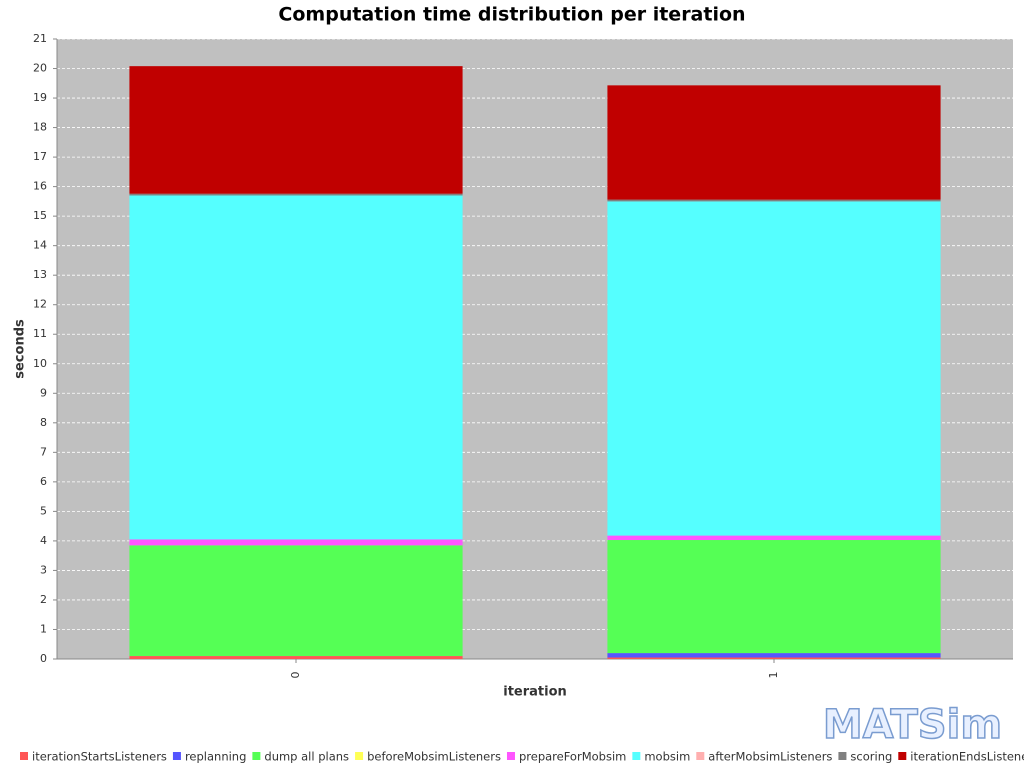 The width and height of the screenshot is (1024, 772). Describe the element at coordinates (40, 127) in the screenshot. I see `y-tick-label: 18` at that location.